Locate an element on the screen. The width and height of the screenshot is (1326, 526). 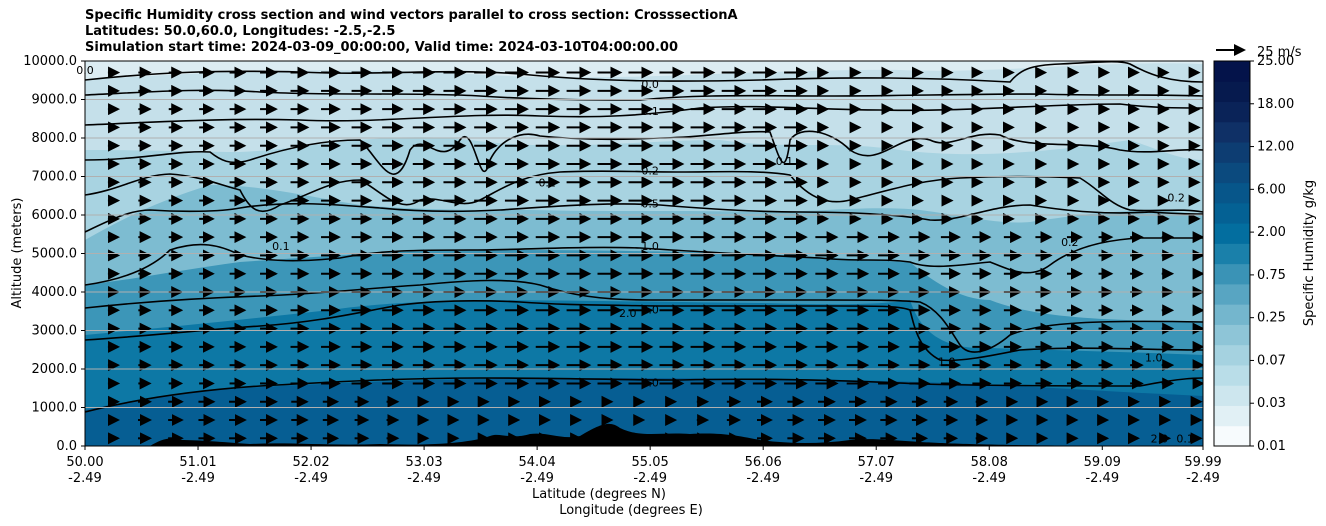
quiver-key: 25 m/s is located at coordinates (1259, 52).